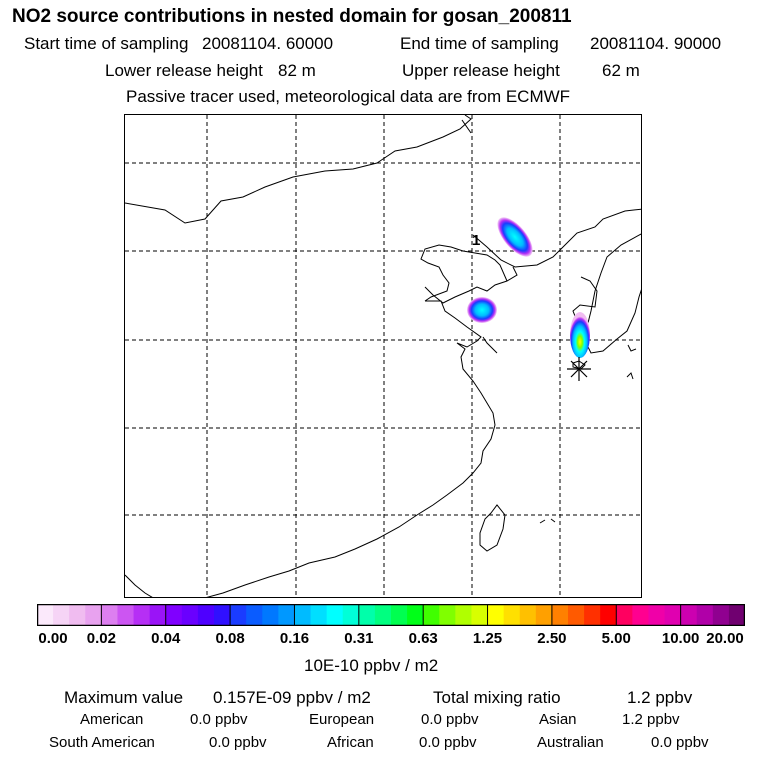 This screenshot has width=768, height=768. Describe the element at coordinates (166, 638) in the screenshot. I see `colorbar-tick-label: 0.04` at that location.